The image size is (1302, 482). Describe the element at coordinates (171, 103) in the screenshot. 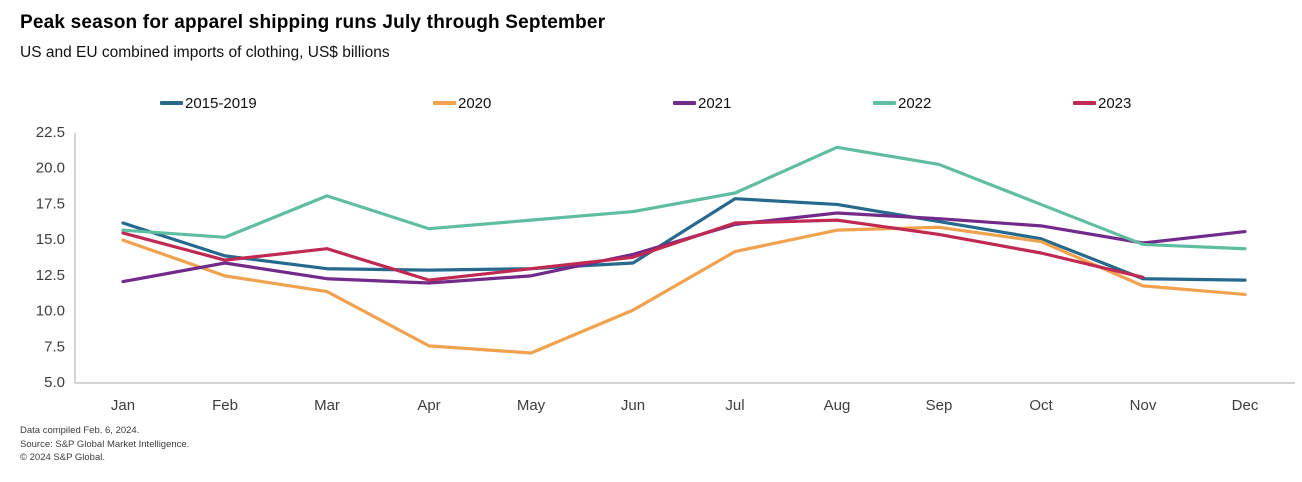

I see `legend-swatch-2015-2019` at that location.